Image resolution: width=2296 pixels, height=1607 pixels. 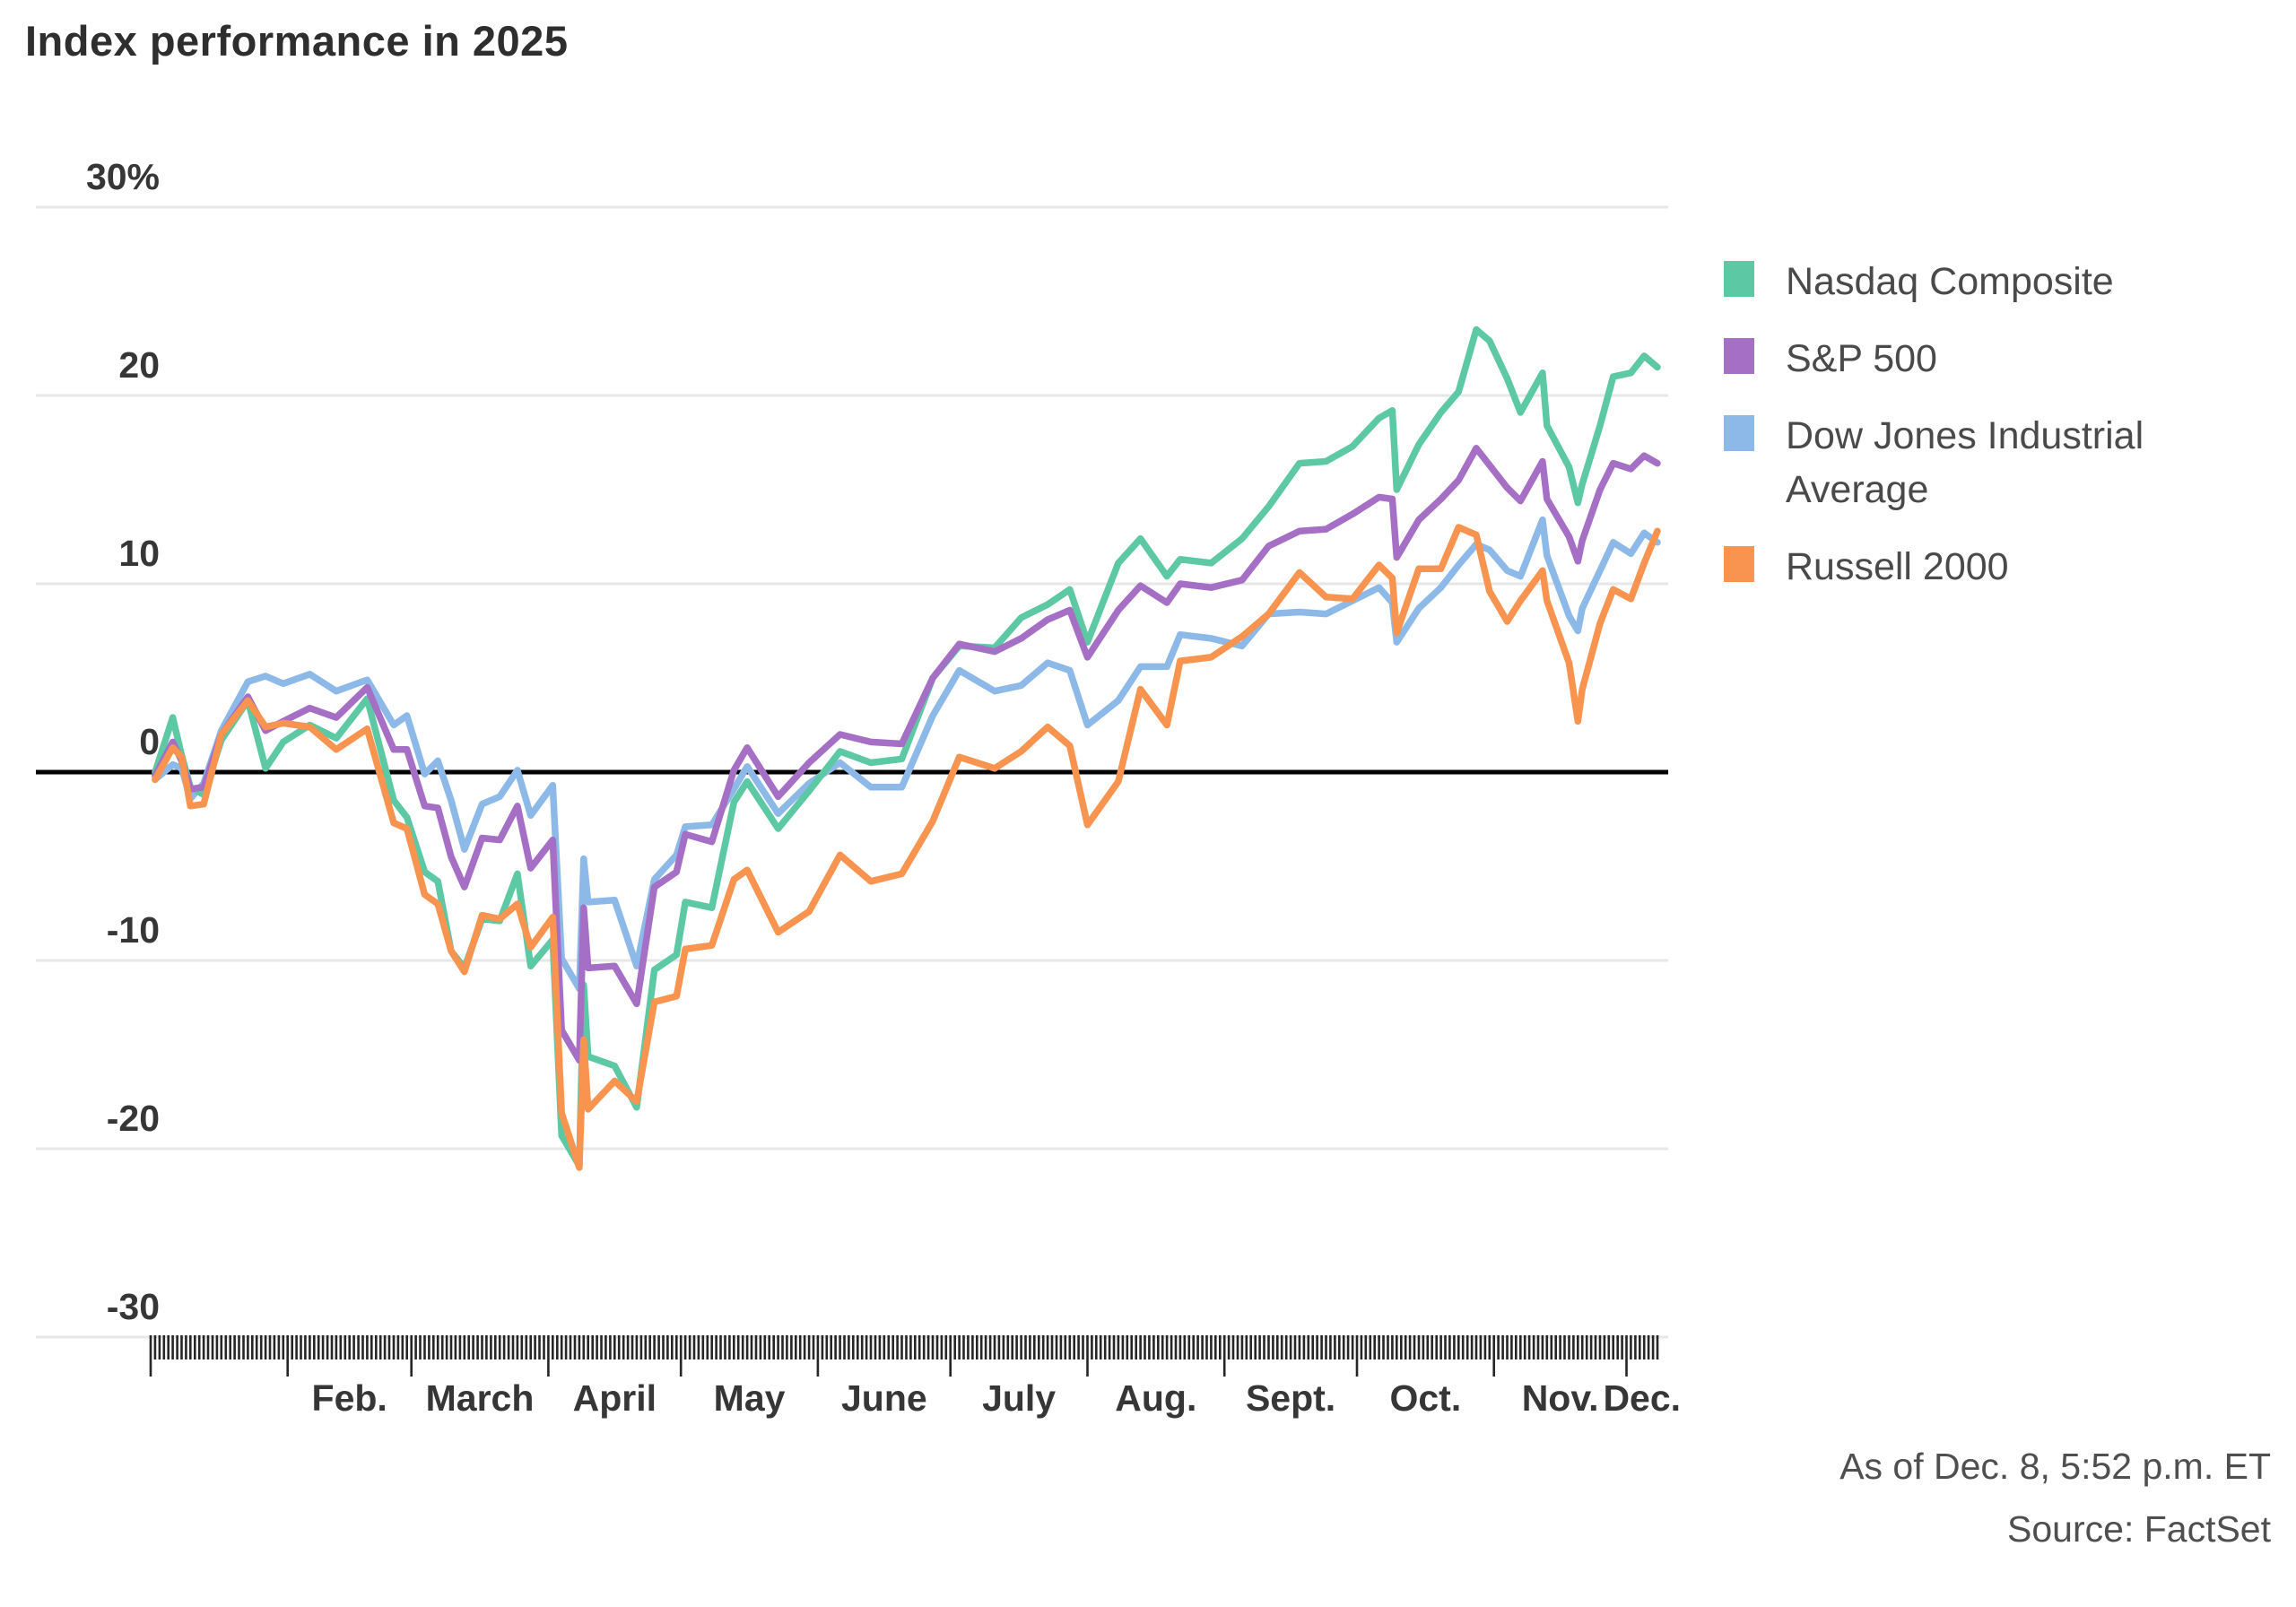 I want to click on month-label-dec: Dec., so click(x=1642, y=1398).